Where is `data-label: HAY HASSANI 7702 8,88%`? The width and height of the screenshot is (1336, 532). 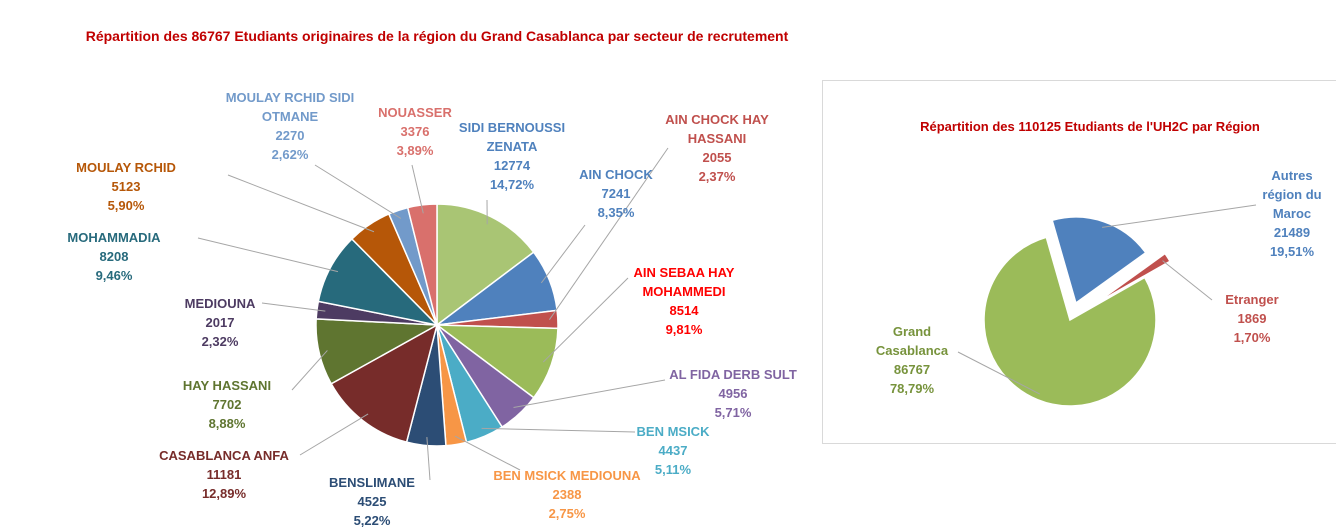 data-label: HAY HASSANI 7702 8,88% is located at coordinates (227, 404).